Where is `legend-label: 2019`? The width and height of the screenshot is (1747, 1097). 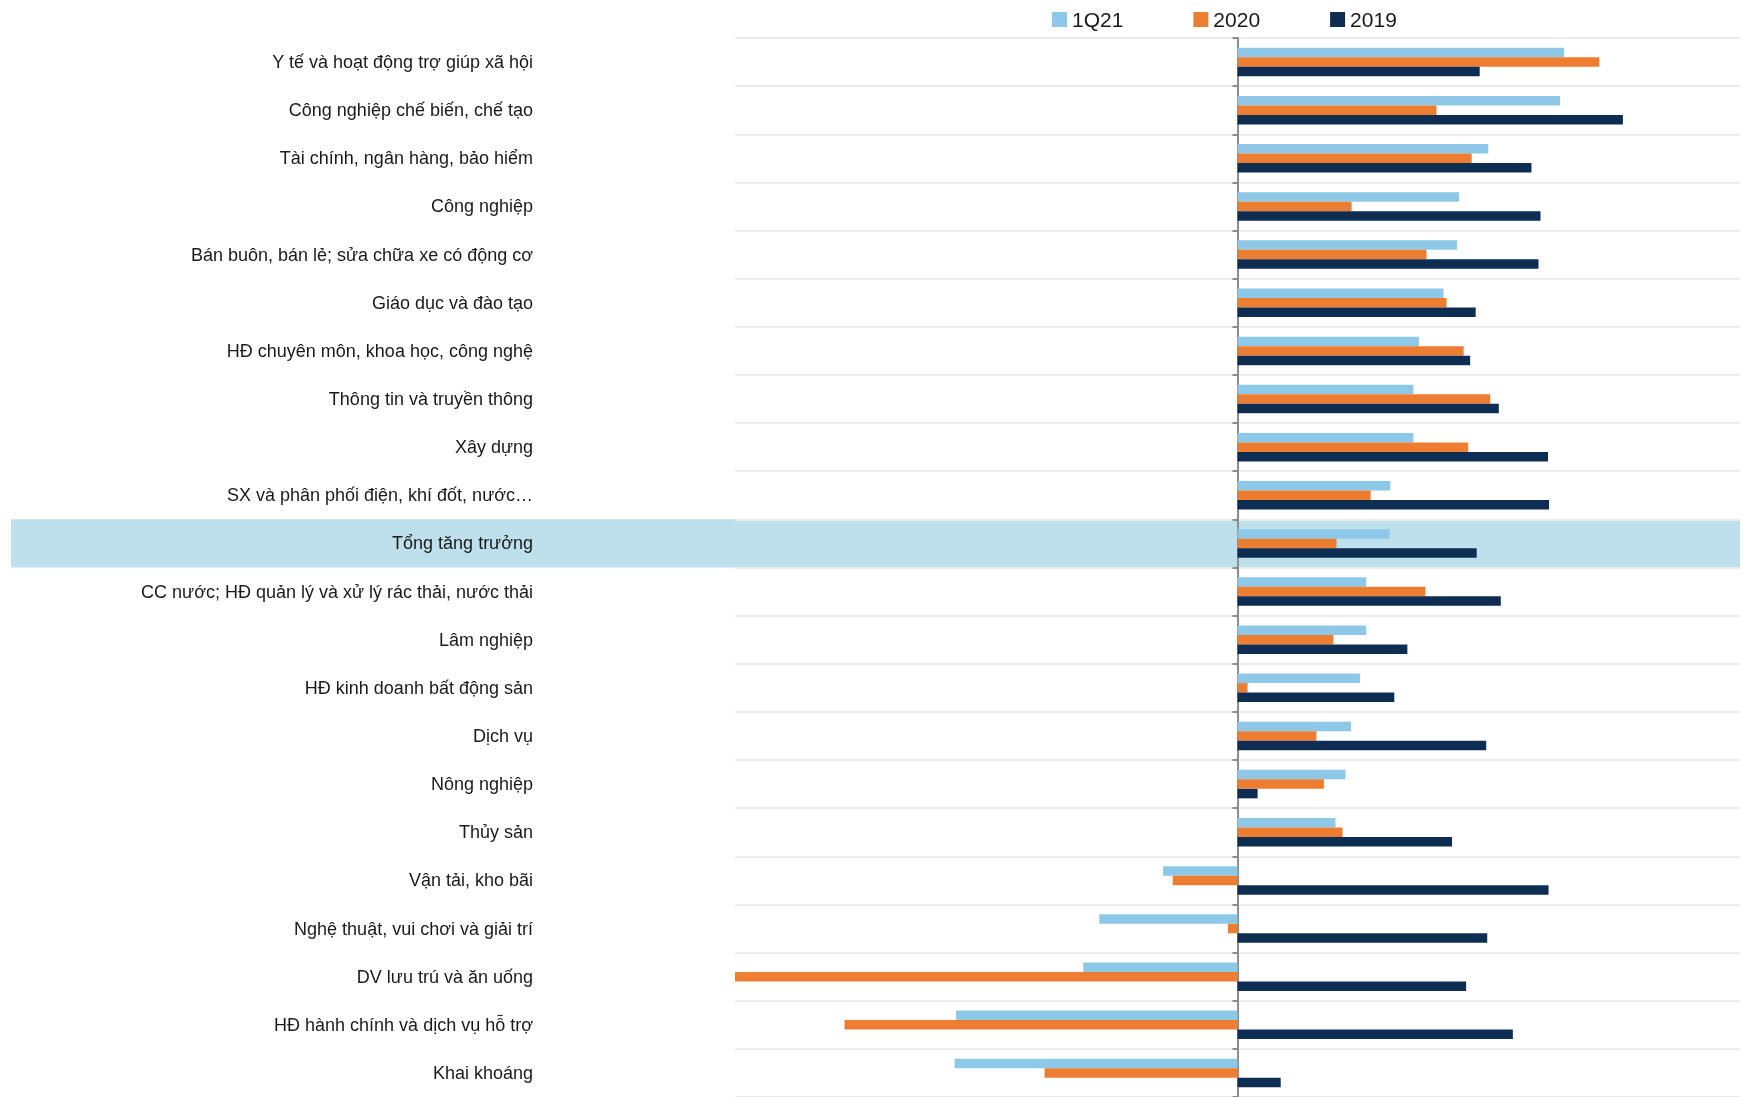 legend-label: 2019 is located at coordinates (1373, 19).